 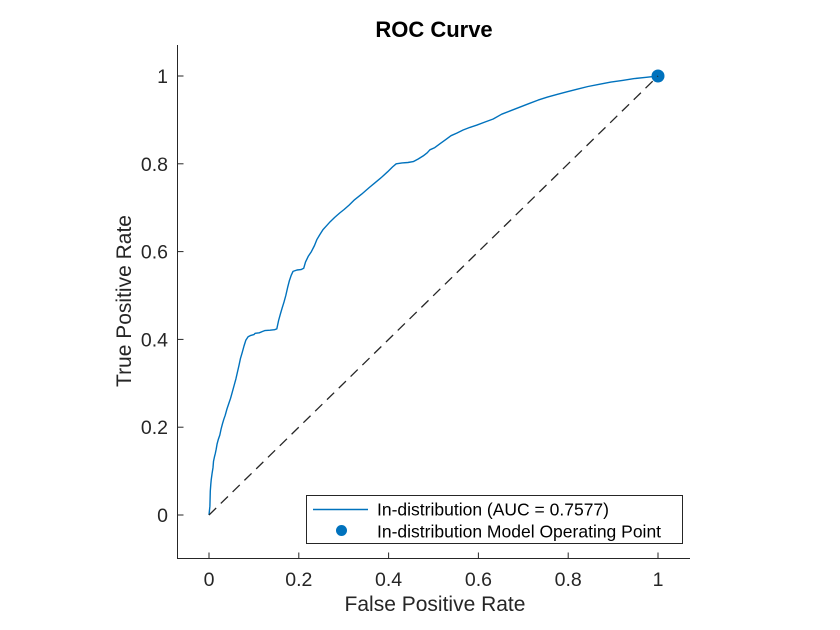 What do you see at coordinates (493, 510) in the screenshot?
I see `legend-item-label: In-distribution (AUC = 0.7577)` at bounding box center [493, 510].